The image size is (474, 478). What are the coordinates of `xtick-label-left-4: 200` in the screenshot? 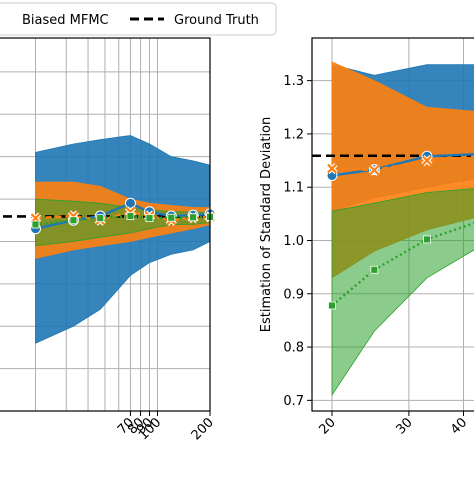 It's located at (203, 429).